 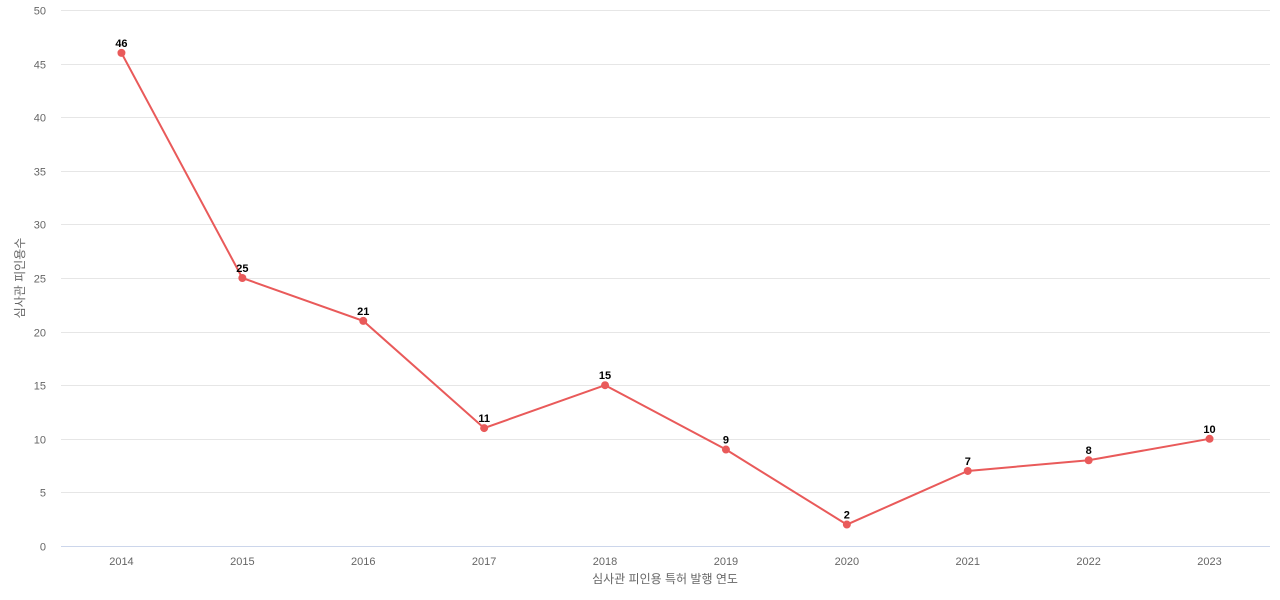 I want to click on x-tick-label: 2022, so click(x=1088, y=562).